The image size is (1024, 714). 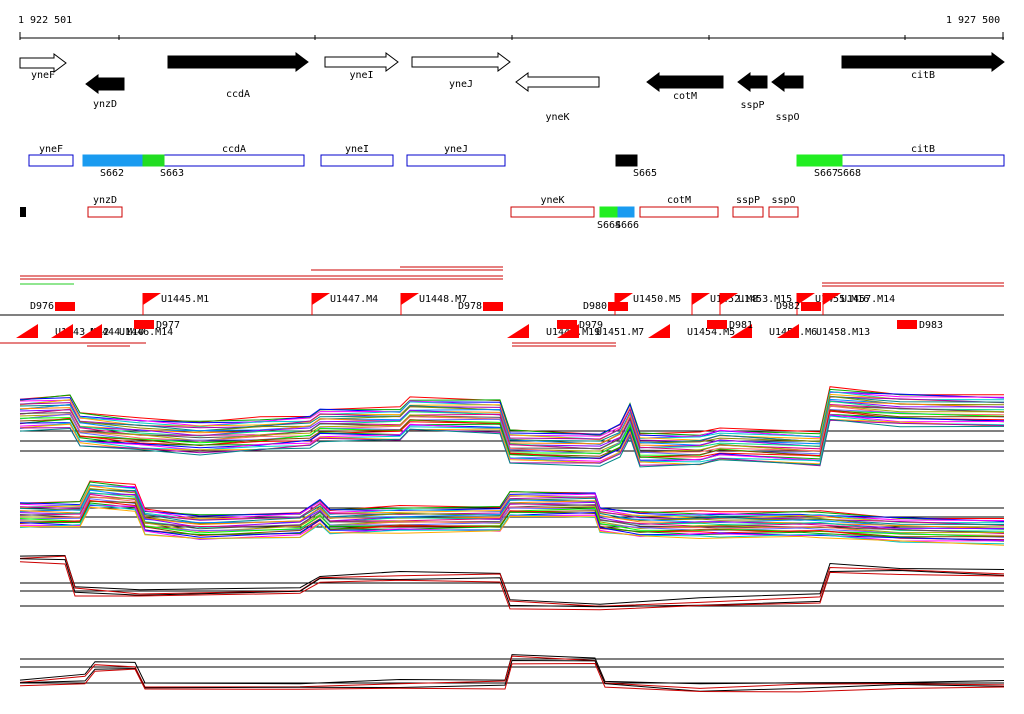 What do you see at coordinates (788, 117) in the screenshot?
I see `gene-label-sspO: sspO` at bounding box center [788, 117].